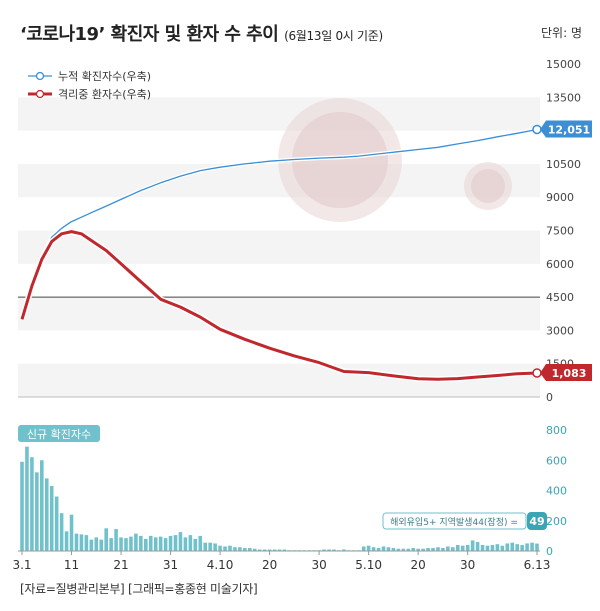 Image resolution: width=600 pixels, height=611 pixels. Describe the element at coordinates (488, 186) in the screenshot. I see `virus-small-icon` at that location.